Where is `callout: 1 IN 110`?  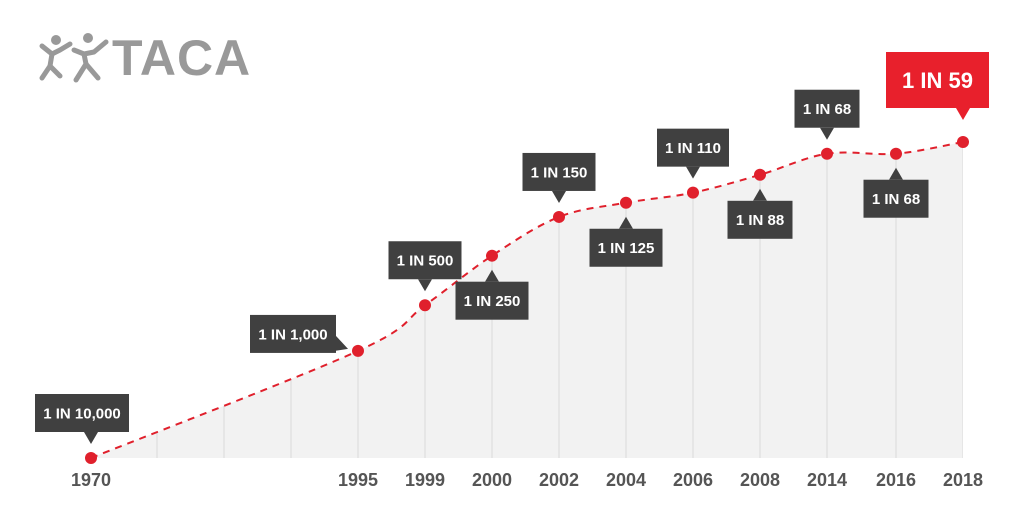
callout: 1 IN 110 is located at coordinates (693, 153).